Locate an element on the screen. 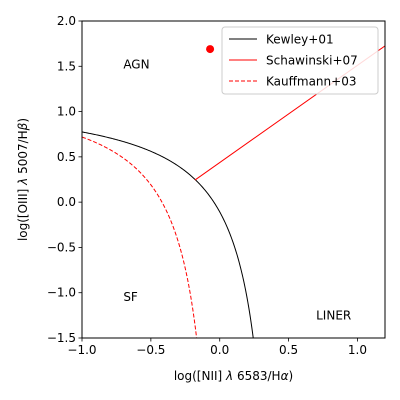  y-tick-label: 0.0 is located at coordinates (66, 202).